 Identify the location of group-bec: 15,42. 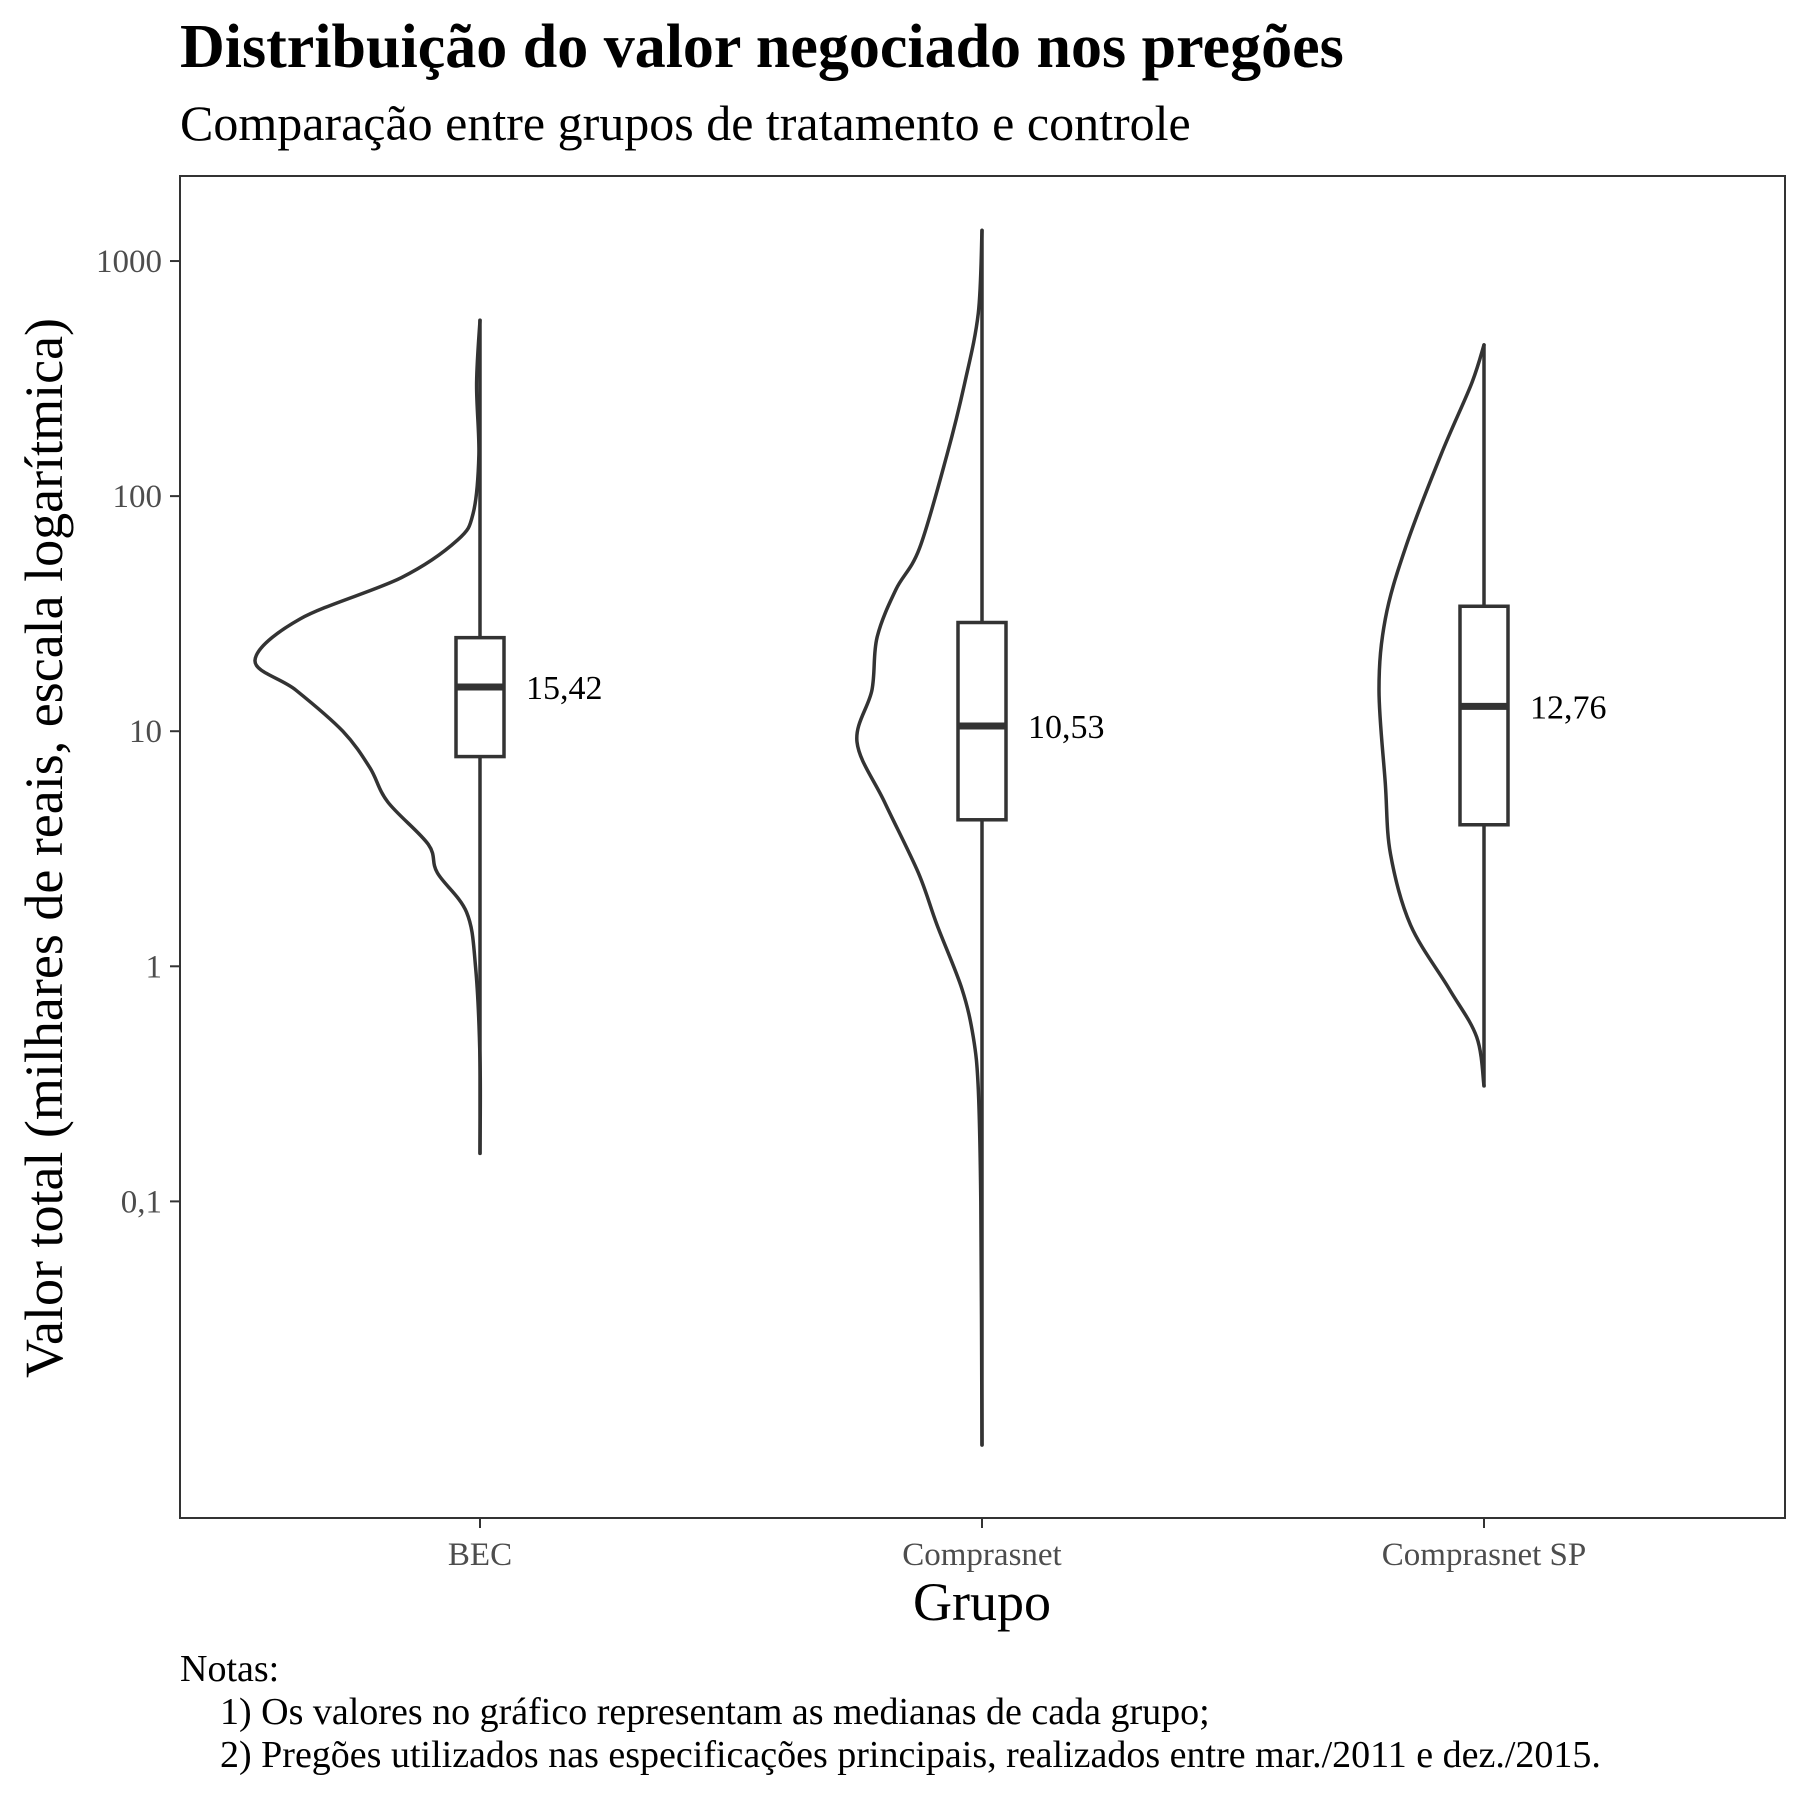
(428, 737).